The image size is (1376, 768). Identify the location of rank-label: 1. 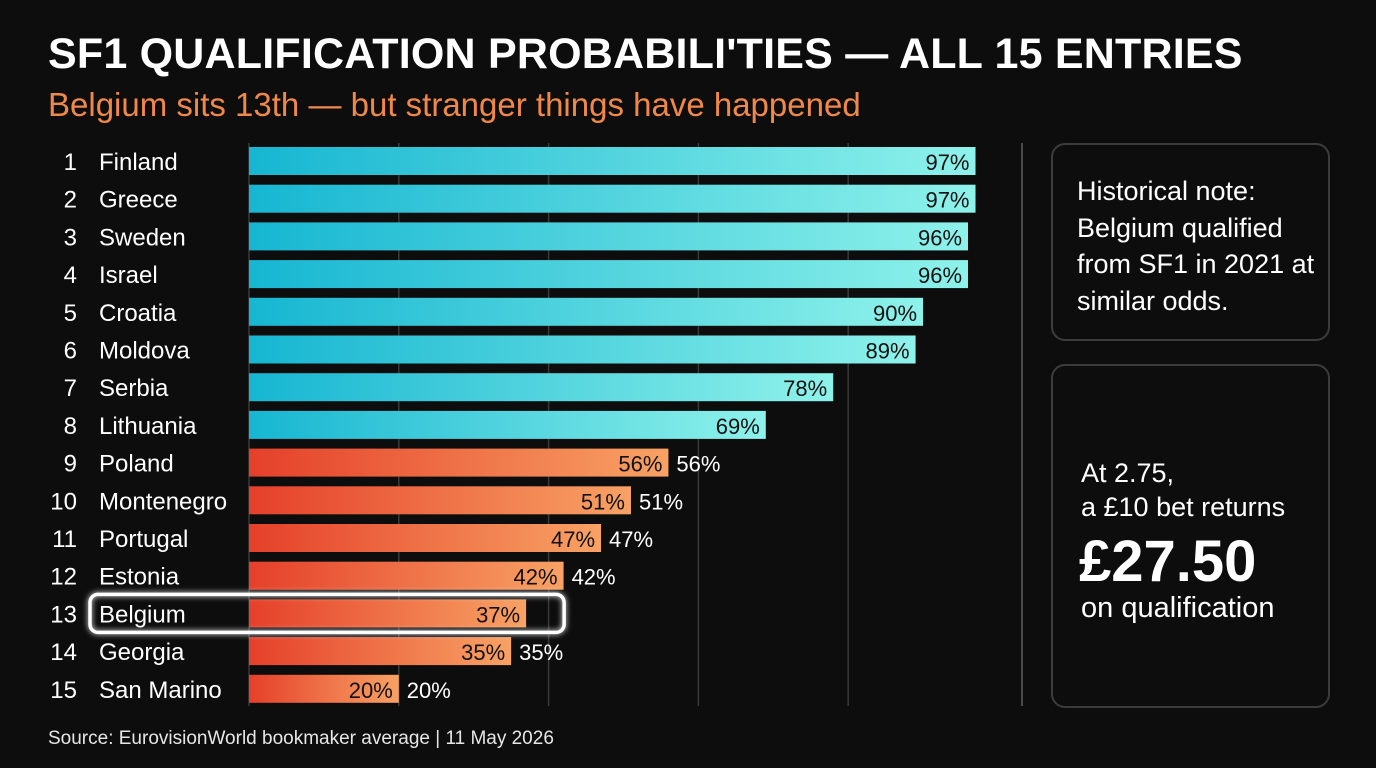
(70, 162).